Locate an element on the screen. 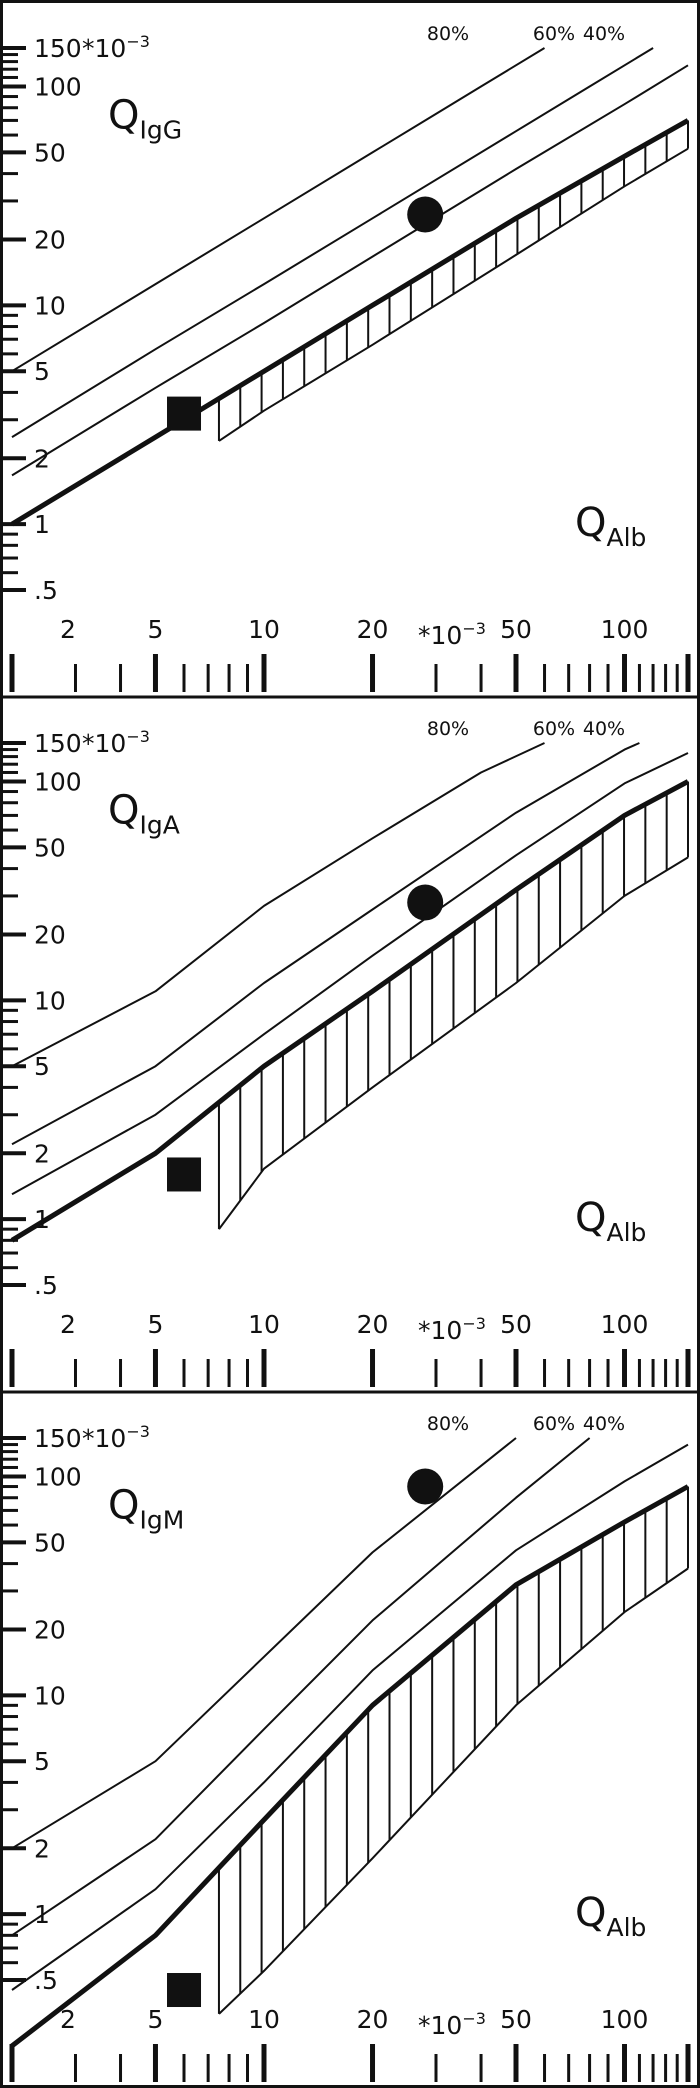  y-axis-title: QIgA is located at coordinates (144, 814).